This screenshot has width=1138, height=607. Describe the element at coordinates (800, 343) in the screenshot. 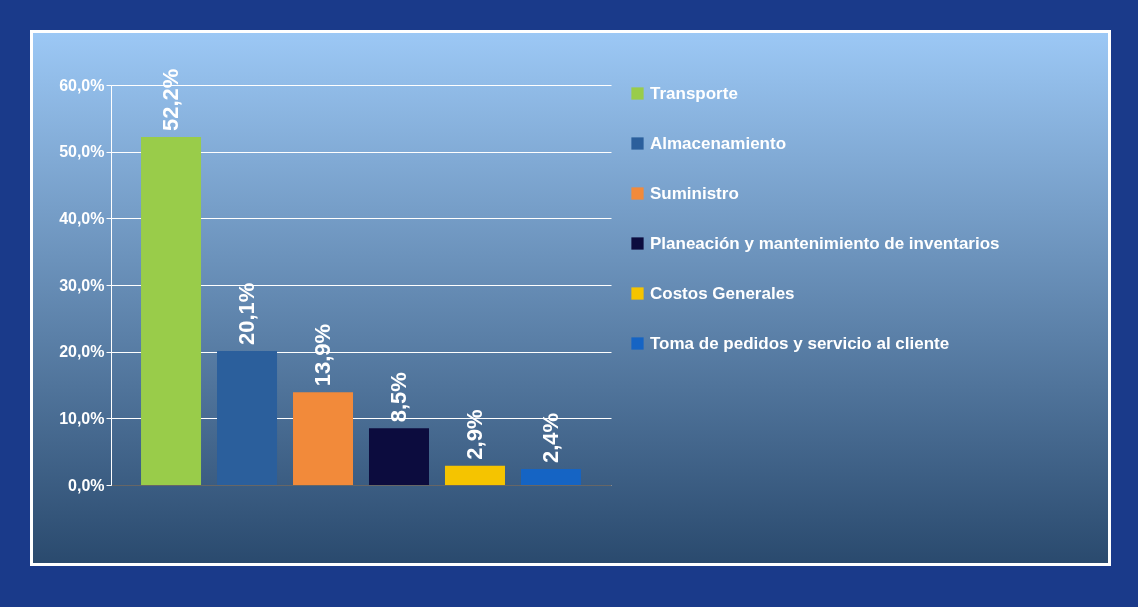

I see `legend-label: Toma de pedidos y servicio al cliente` at that location.